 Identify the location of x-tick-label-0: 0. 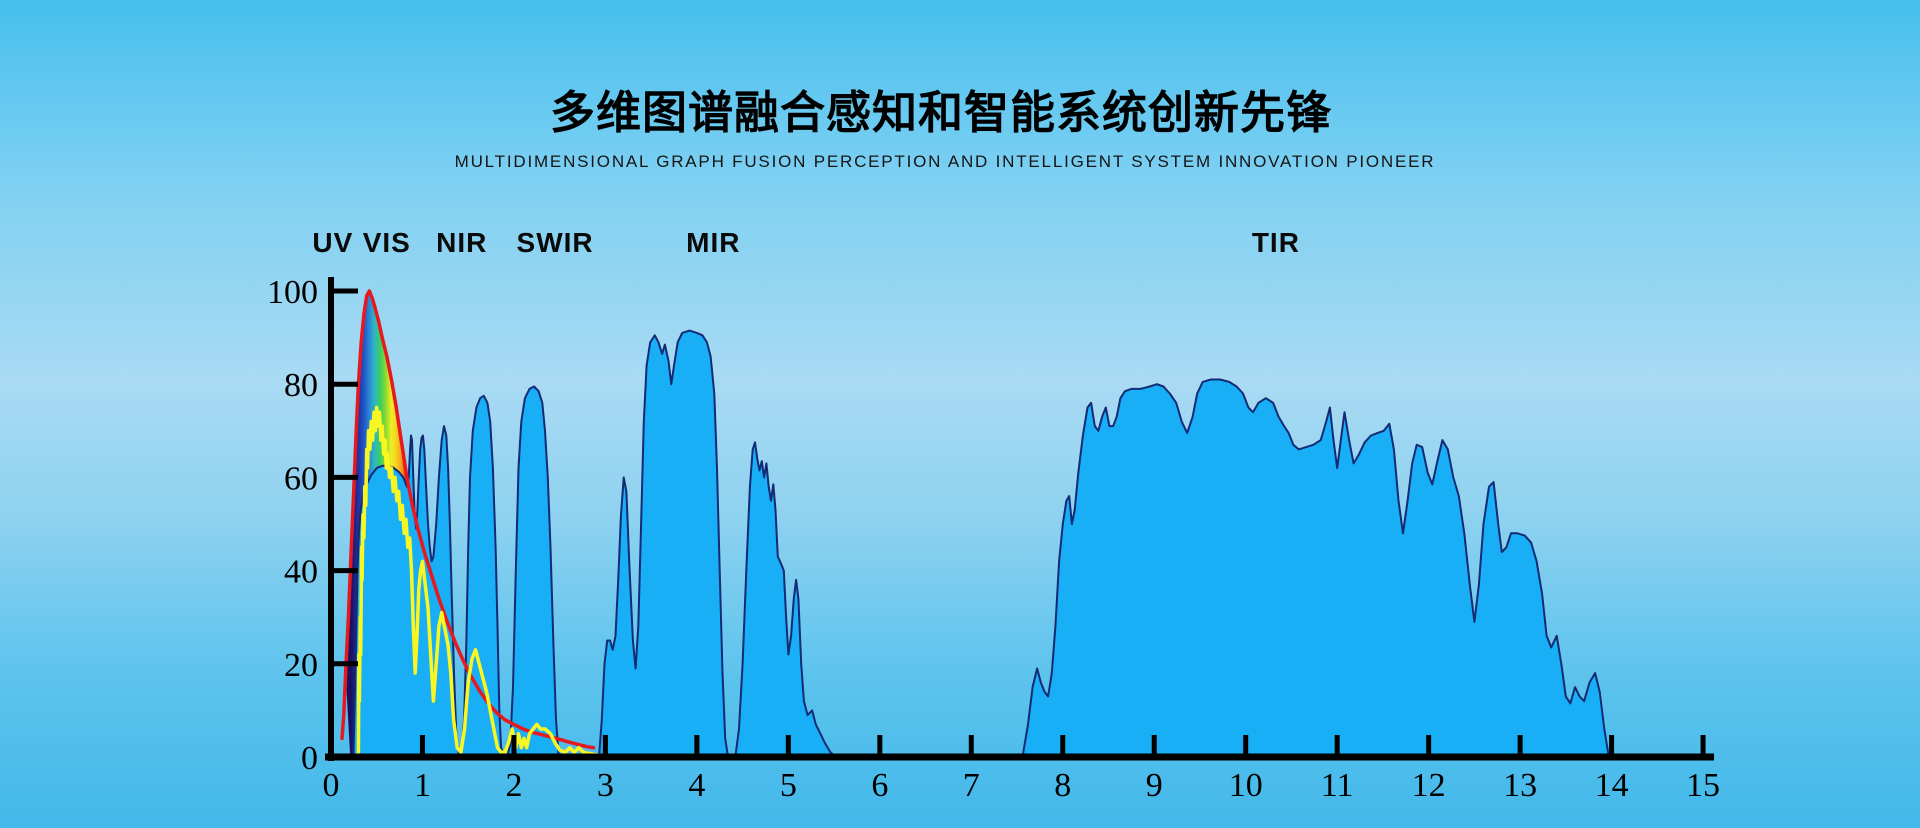
(331, 785).